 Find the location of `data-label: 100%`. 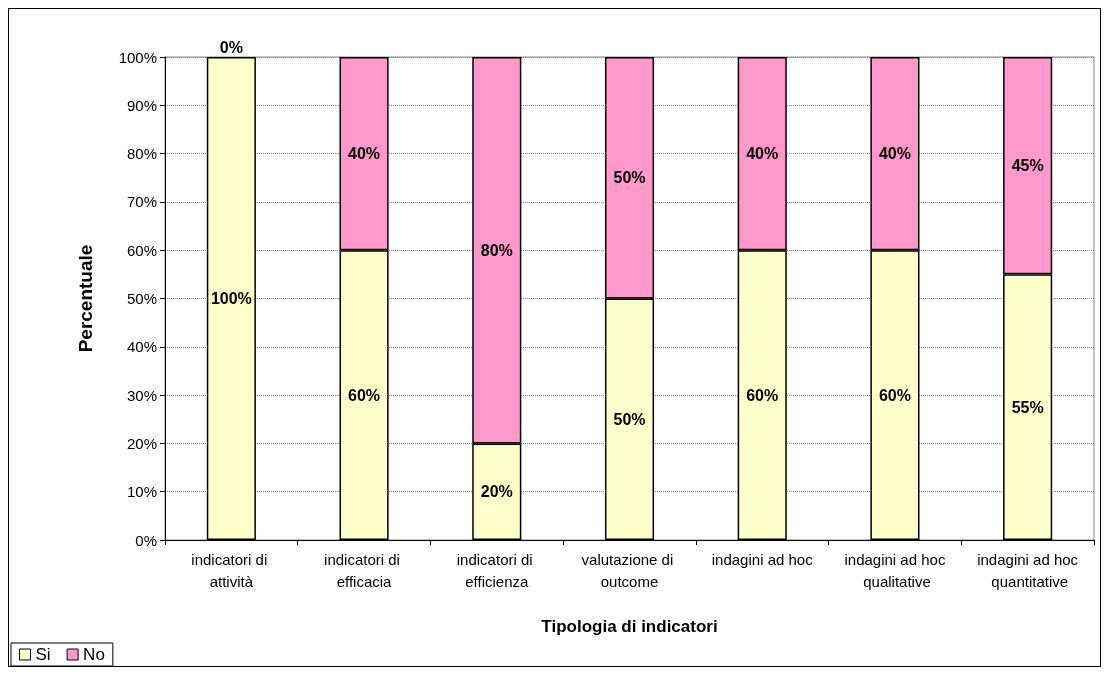

data-label: 100% is located at coordinates (231, 298).